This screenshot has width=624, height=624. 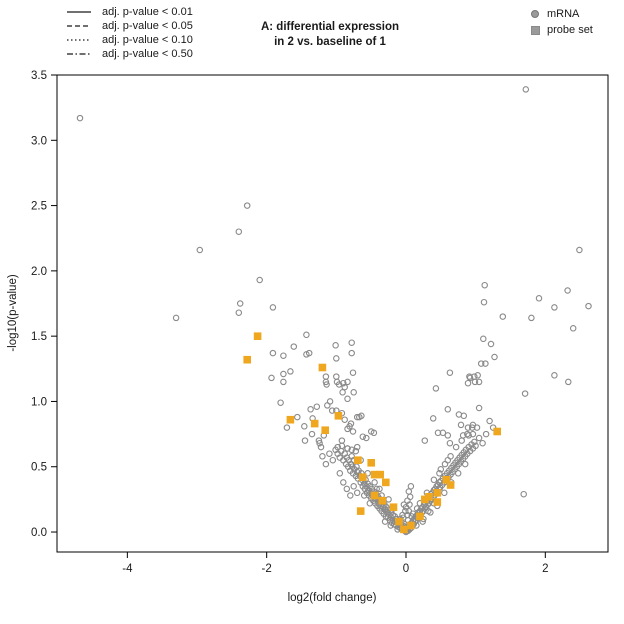 I want to click on svg-text: 1.5, so click(x=39, y=337).